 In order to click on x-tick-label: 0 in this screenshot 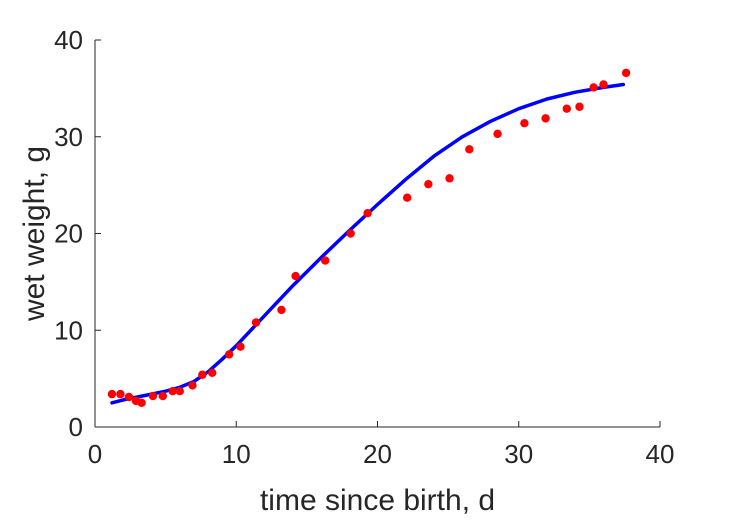, I will do `click(95, 454)`.